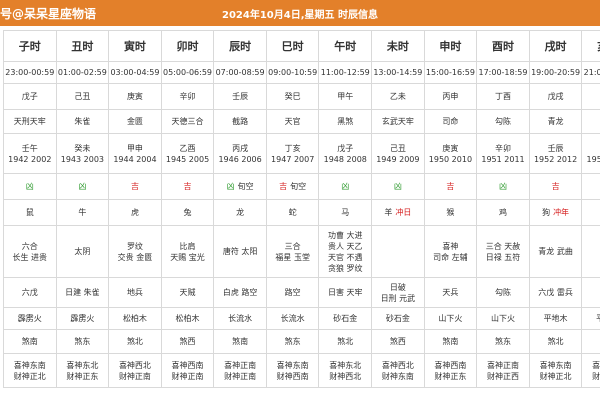 This screenshot has height=400, width=600. Describe the element at coordinates (187, 292) in the screenshot. I see `cell: 天贼` at that location.